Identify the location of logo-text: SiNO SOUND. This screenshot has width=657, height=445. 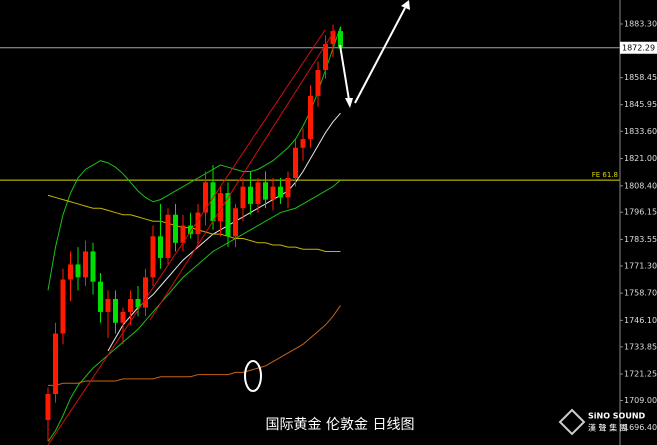
(617, 416).